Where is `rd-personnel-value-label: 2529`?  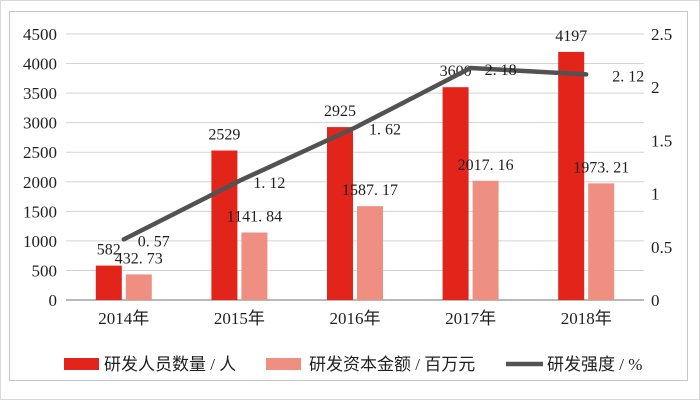
rd-personnel-value-label: 2529 is located at coordinates (224, 135).